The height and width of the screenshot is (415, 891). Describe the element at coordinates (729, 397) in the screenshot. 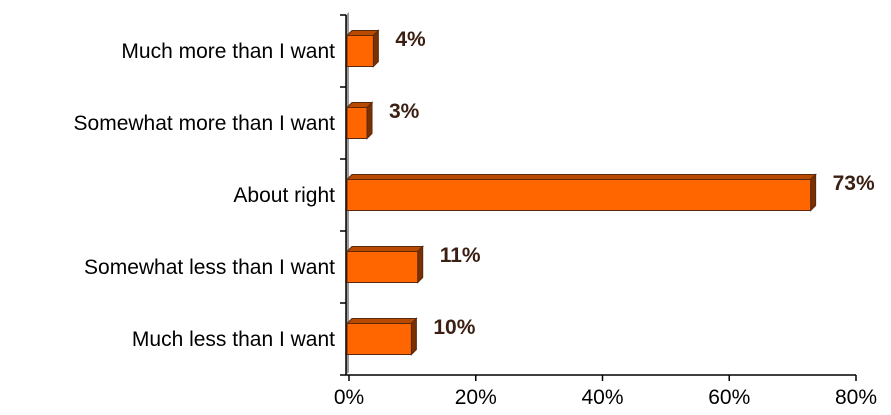

I see `x-tick-label: 60%` at that location.